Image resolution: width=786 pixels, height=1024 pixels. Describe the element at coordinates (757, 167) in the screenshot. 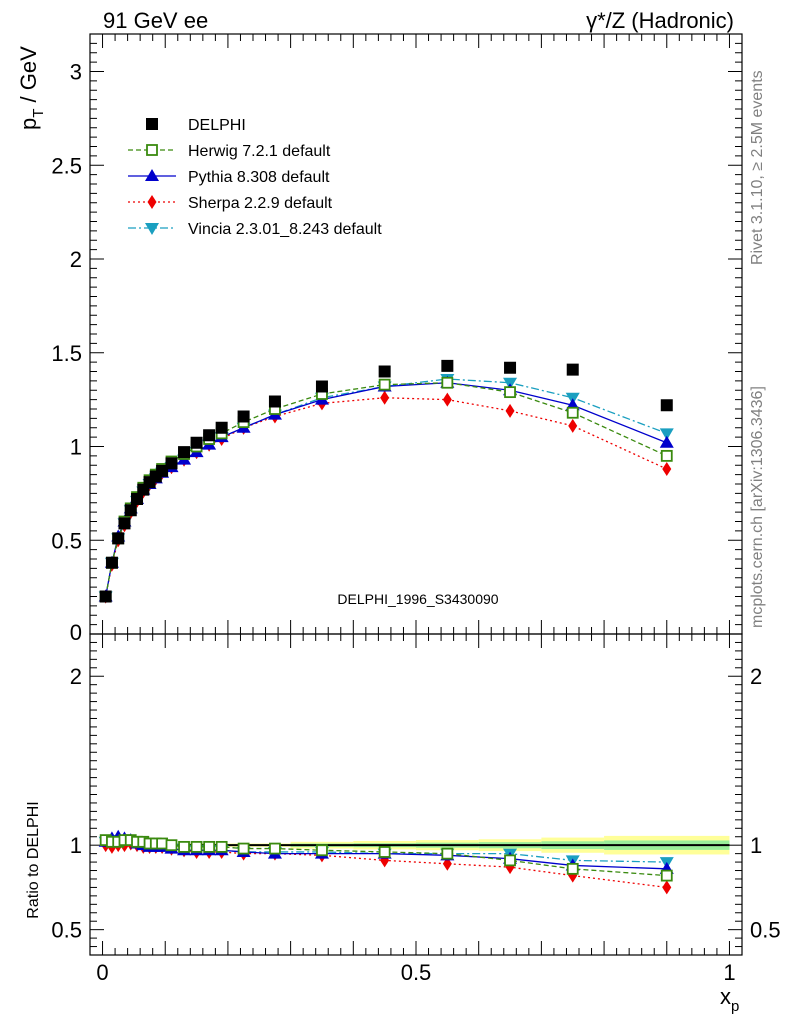

I see `rivet-label: Rivet 3.1.10, ≥ 2.5M events` at that location.